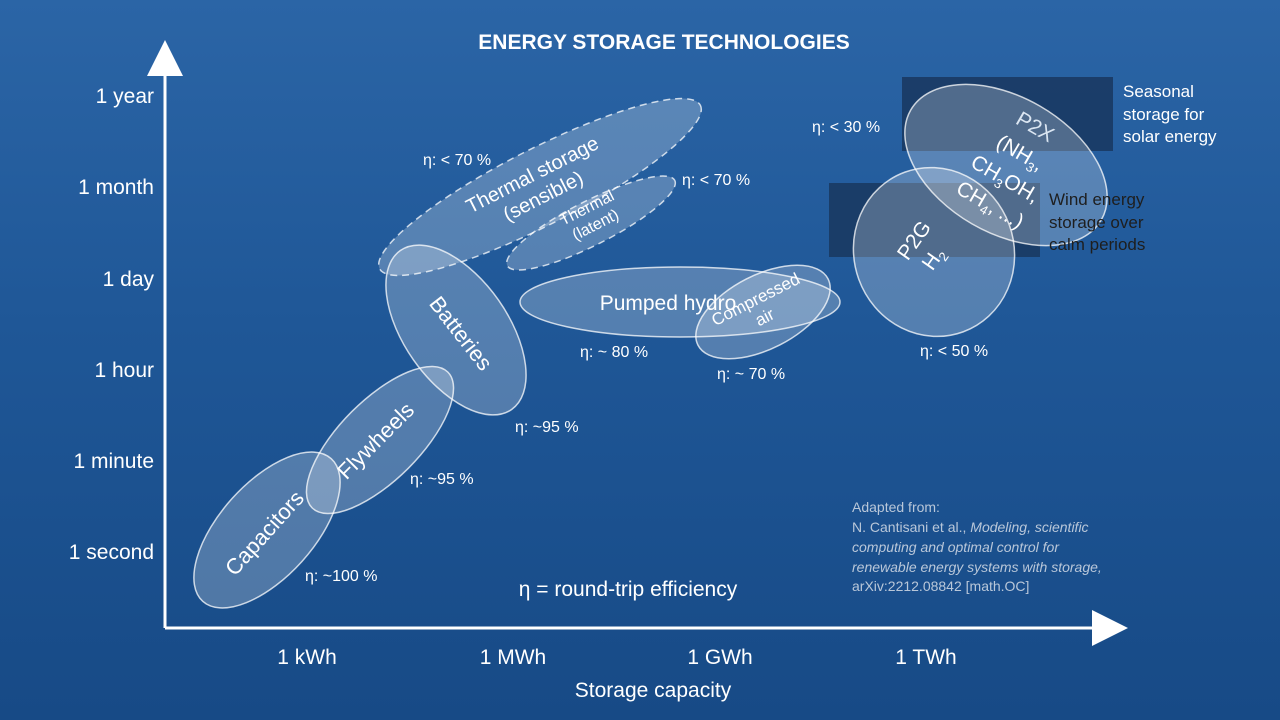 This screenshot has height=720, width=1280. Describe the element at coordinates (716, 180) in the screenshot. I see `thermal-latent-efficiency: η: < 70 %` at that location.